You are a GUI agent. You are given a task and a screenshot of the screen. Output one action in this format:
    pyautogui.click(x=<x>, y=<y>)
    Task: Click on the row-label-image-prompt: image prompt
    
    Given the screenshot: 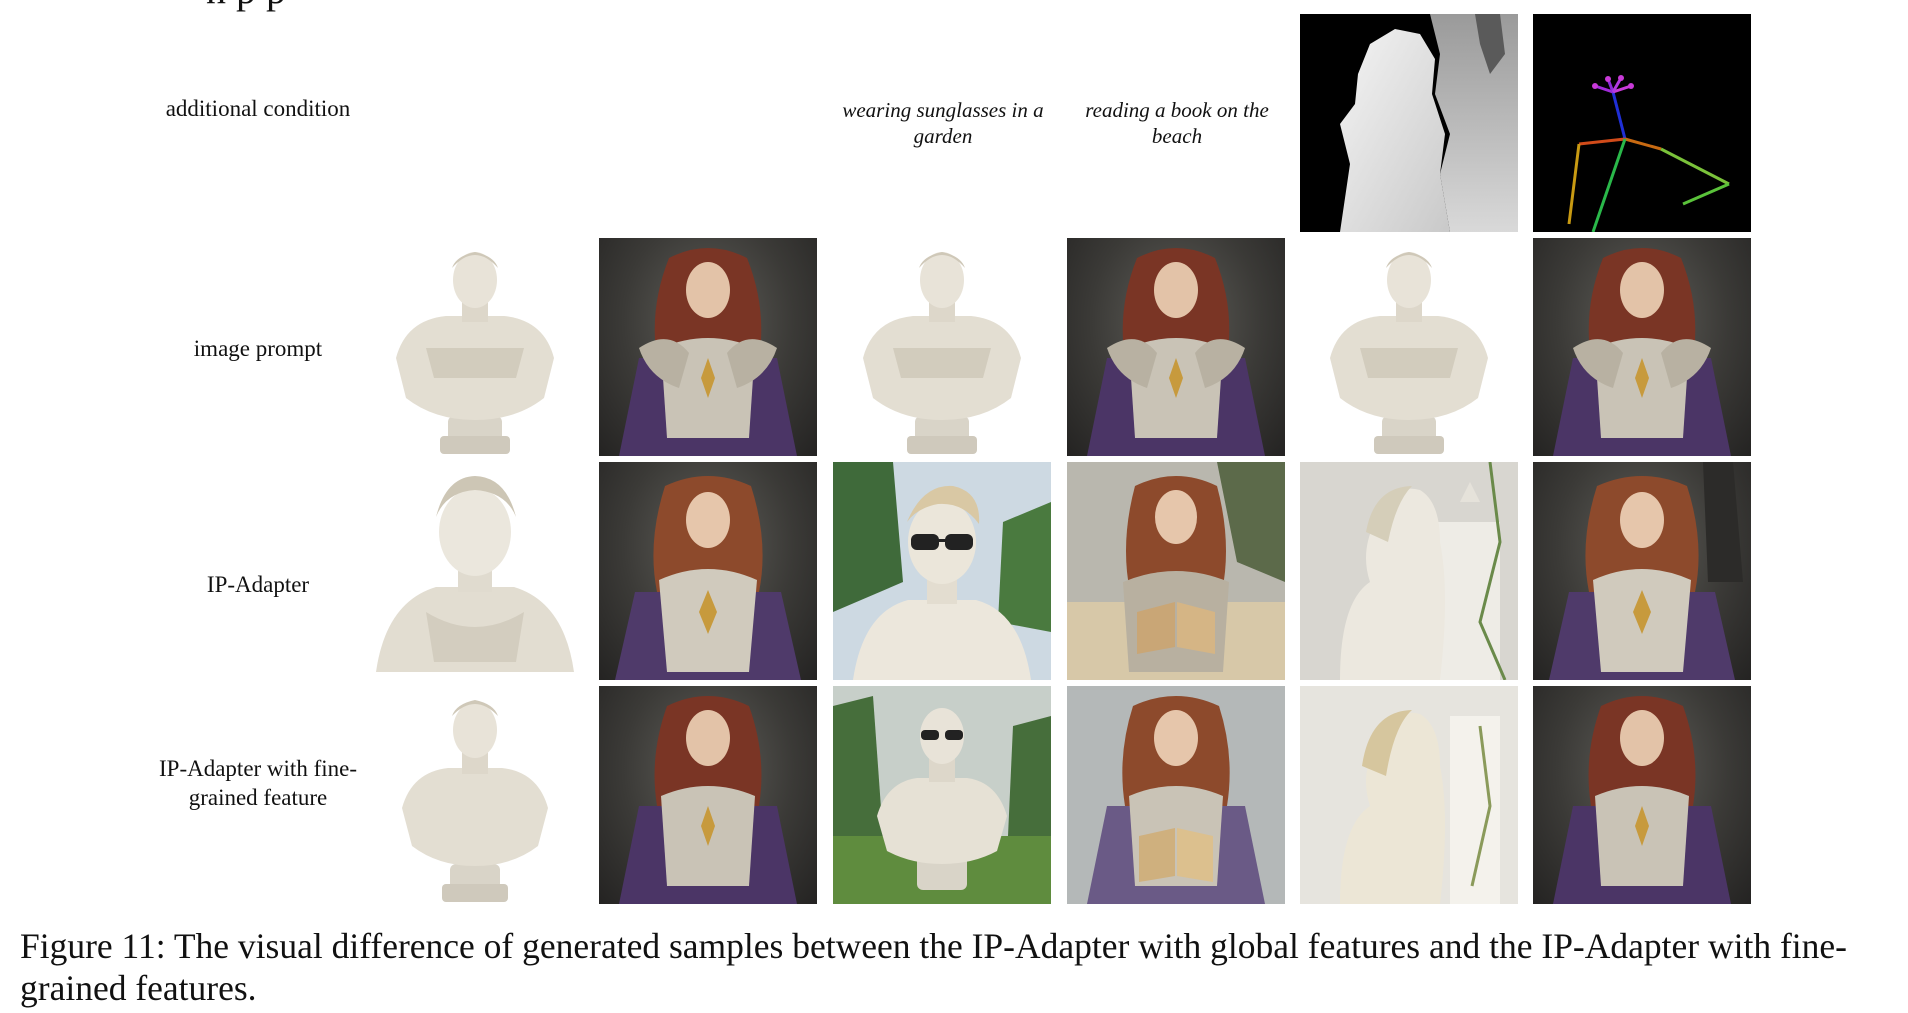 What is the action you would take?
    pyautogui.click(x=258, y=348)
    